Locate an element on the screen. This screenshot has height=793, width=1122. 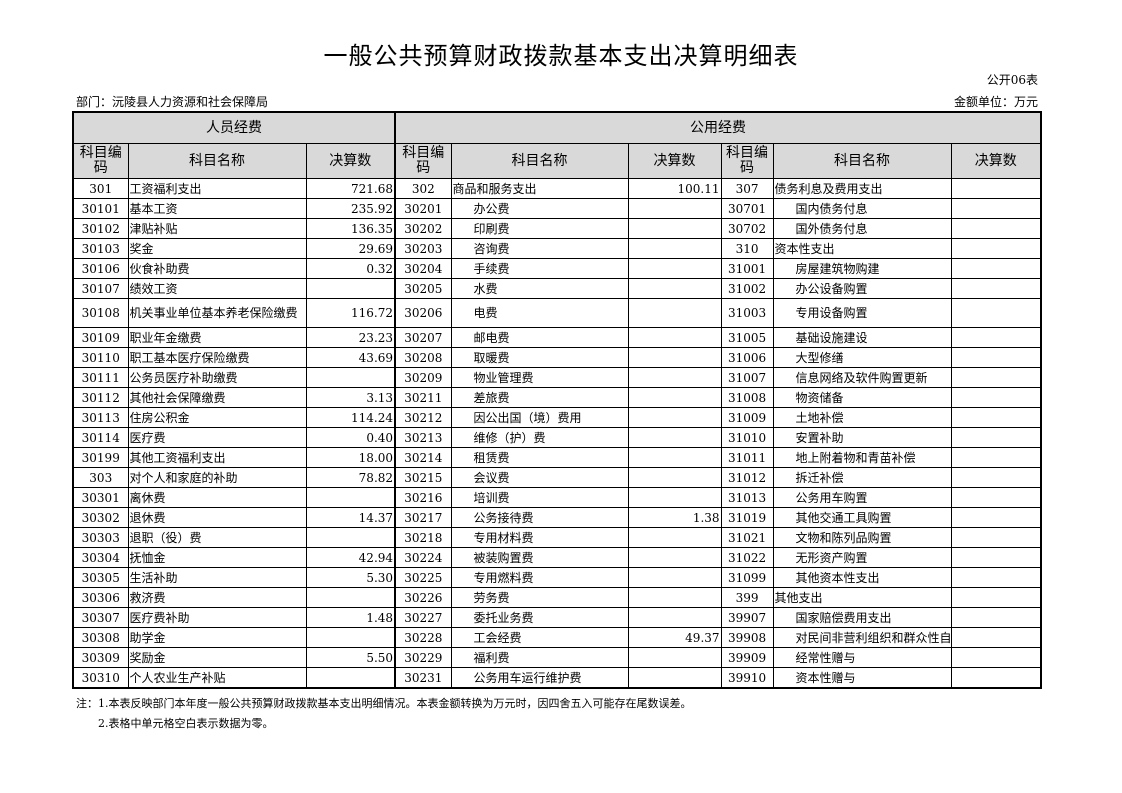
item-name: 资本性赠与 is located at coordinates (862, 678).